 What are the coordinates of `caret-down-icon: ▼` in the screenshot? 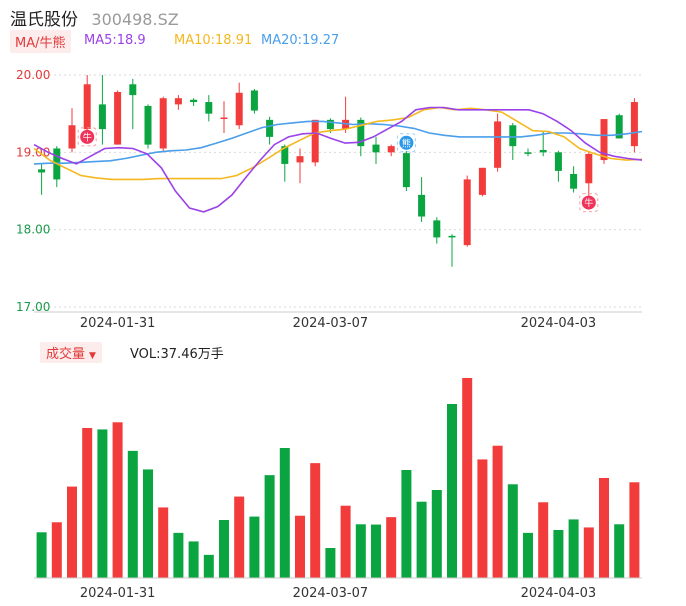 It's located at (92, 356).